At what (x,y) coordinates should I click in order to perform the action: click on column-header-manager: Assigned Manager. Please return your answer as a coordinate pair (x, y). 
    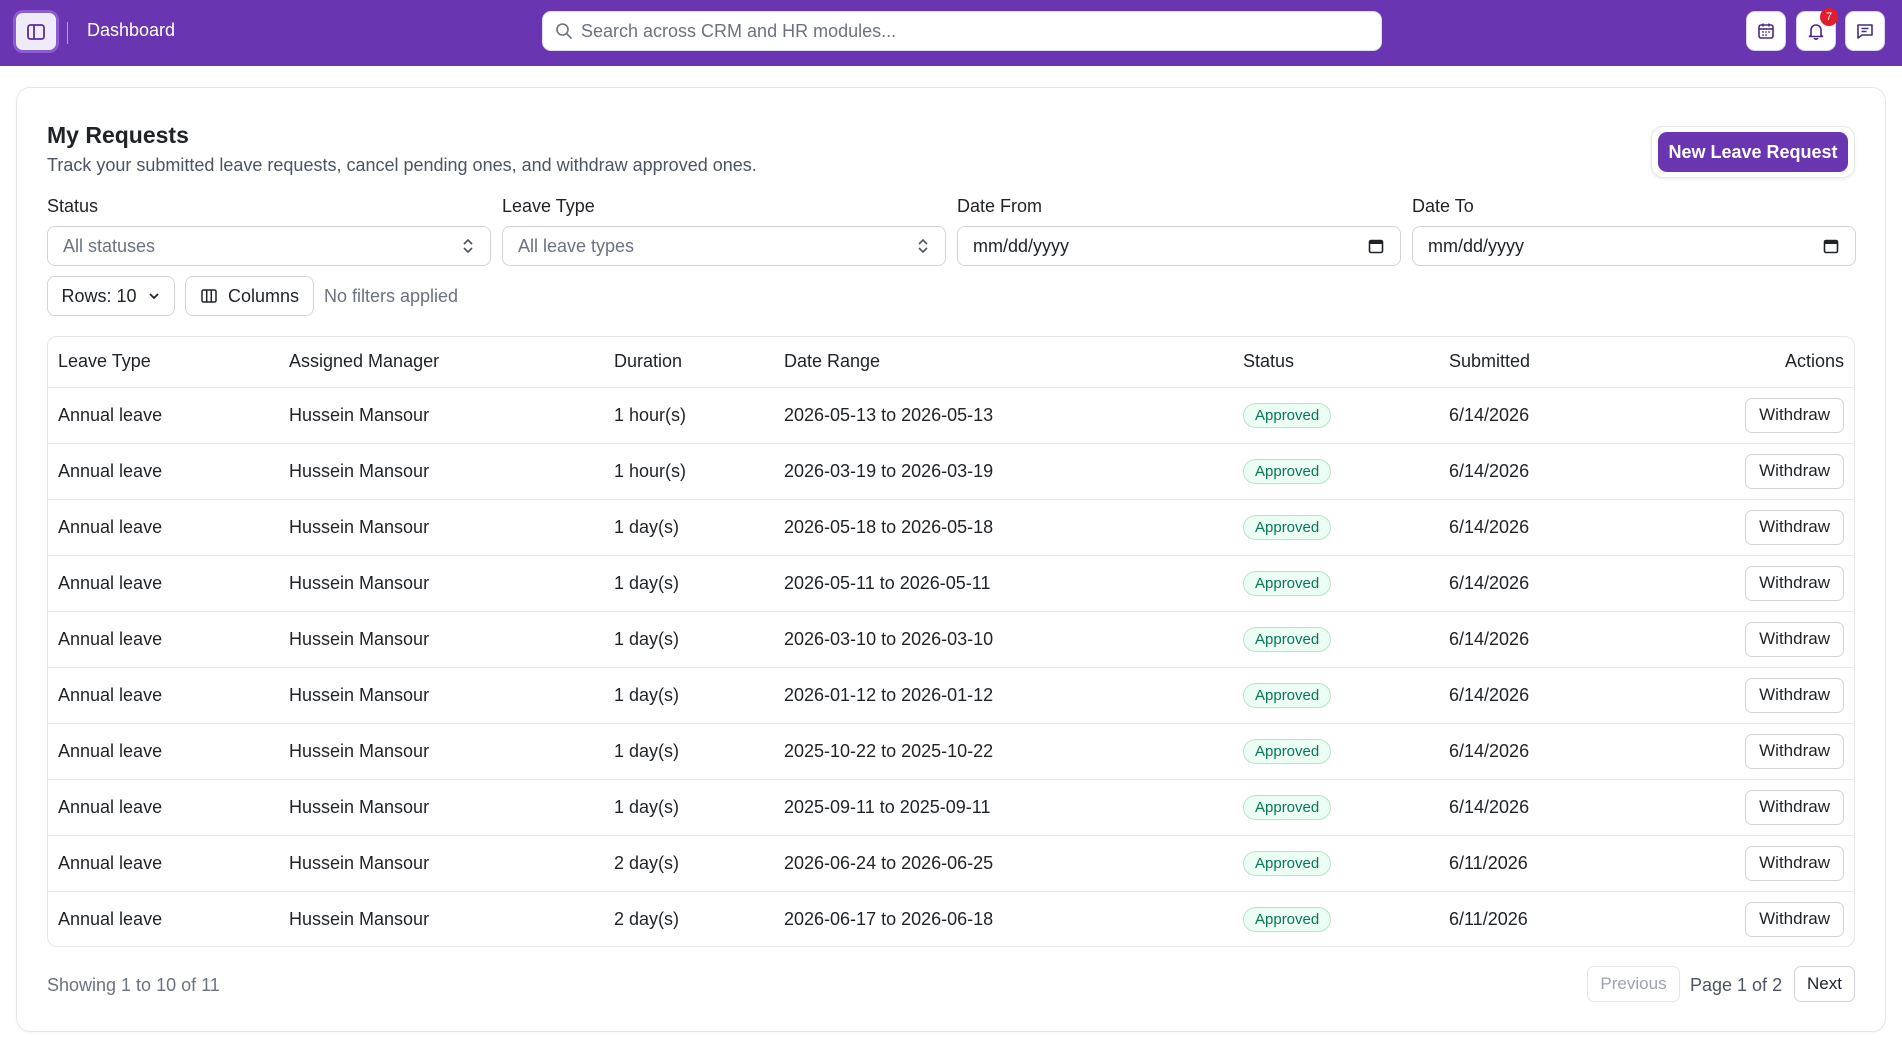
    Looking at the image, I should click on (441, 362).